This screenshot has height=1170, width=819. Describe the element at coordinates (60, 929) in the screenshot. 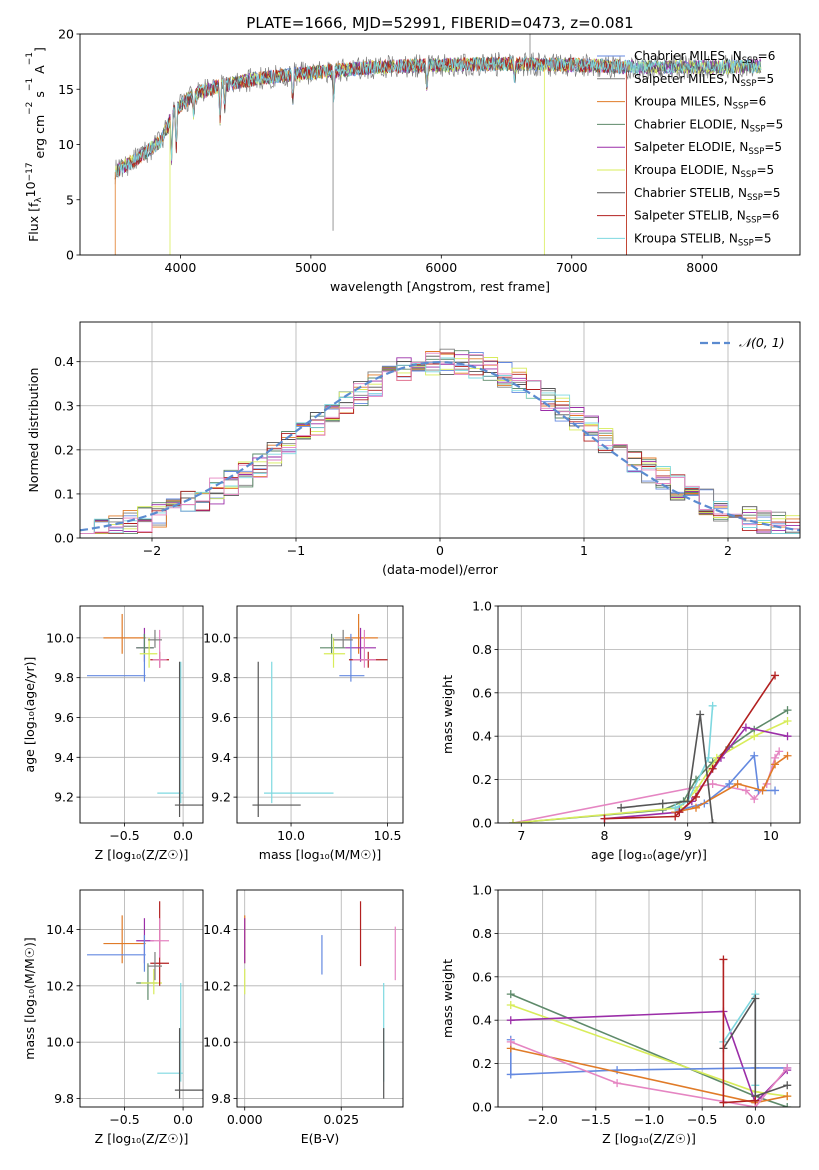

I see `y-tick-label: 10.4` at that location.